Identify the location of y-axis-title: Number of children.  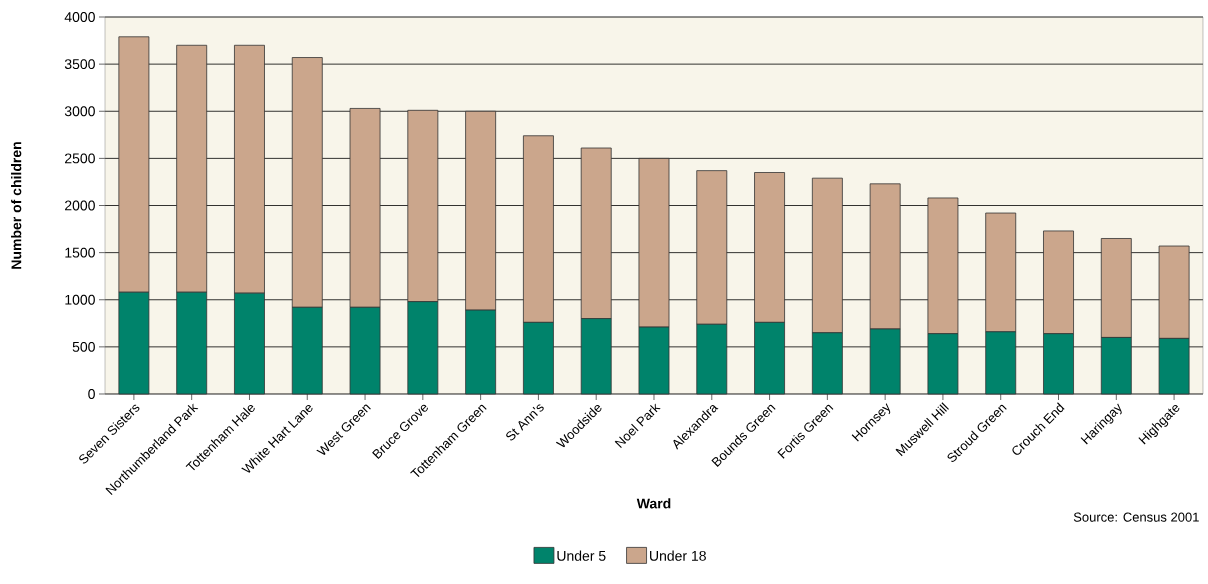
(16, 205).